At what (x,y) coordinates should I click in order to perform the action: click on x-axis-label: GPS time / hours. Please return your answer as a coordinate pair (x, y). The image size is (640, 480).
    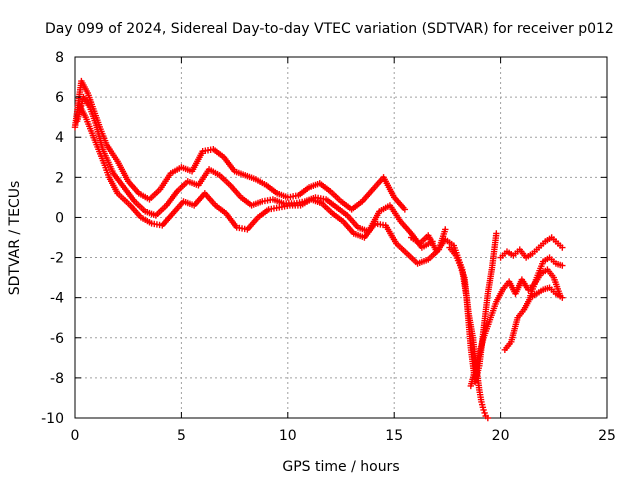
    Looking at the image, I should click on (340, 467).